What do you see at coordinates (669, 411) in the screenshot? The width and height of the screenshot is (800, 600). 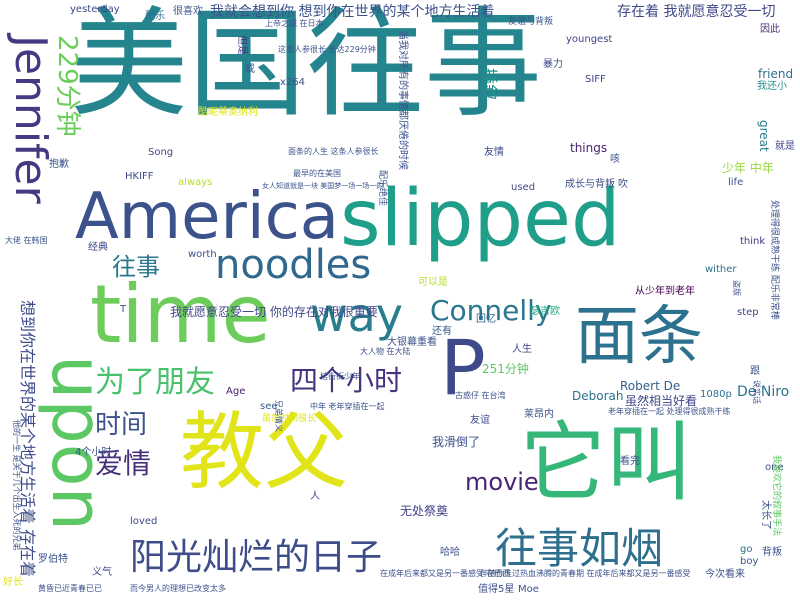 I see `word: 老年穿插在一起 处理得很成熟干练` at bounding box center [669, 411].